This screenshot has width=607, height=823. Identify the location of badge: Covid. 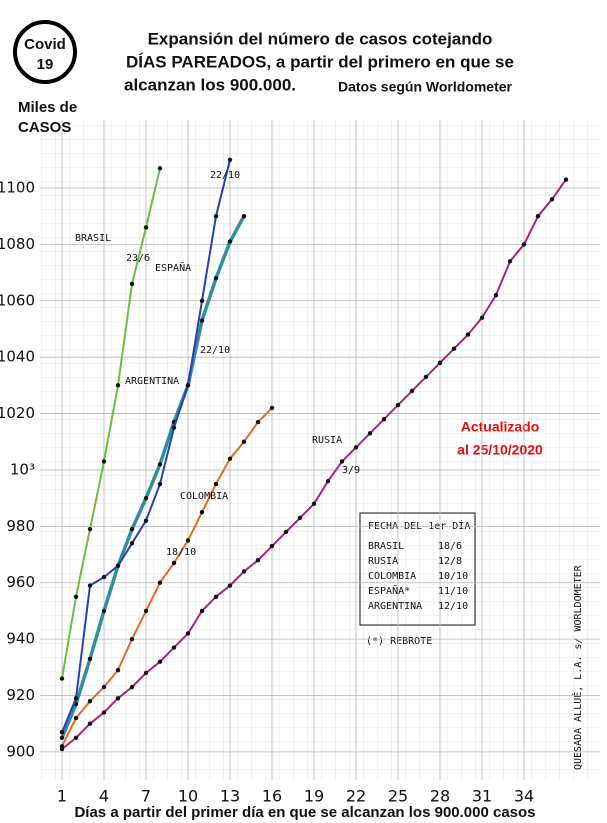
(45, 44).